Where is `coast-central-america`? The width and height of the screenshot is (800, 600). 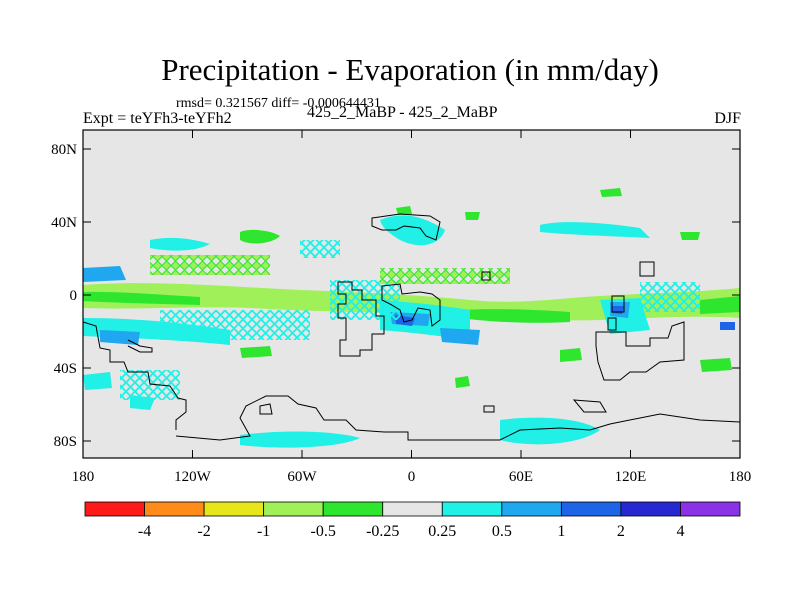
coast-central-america is located at coordinates (140, 346).